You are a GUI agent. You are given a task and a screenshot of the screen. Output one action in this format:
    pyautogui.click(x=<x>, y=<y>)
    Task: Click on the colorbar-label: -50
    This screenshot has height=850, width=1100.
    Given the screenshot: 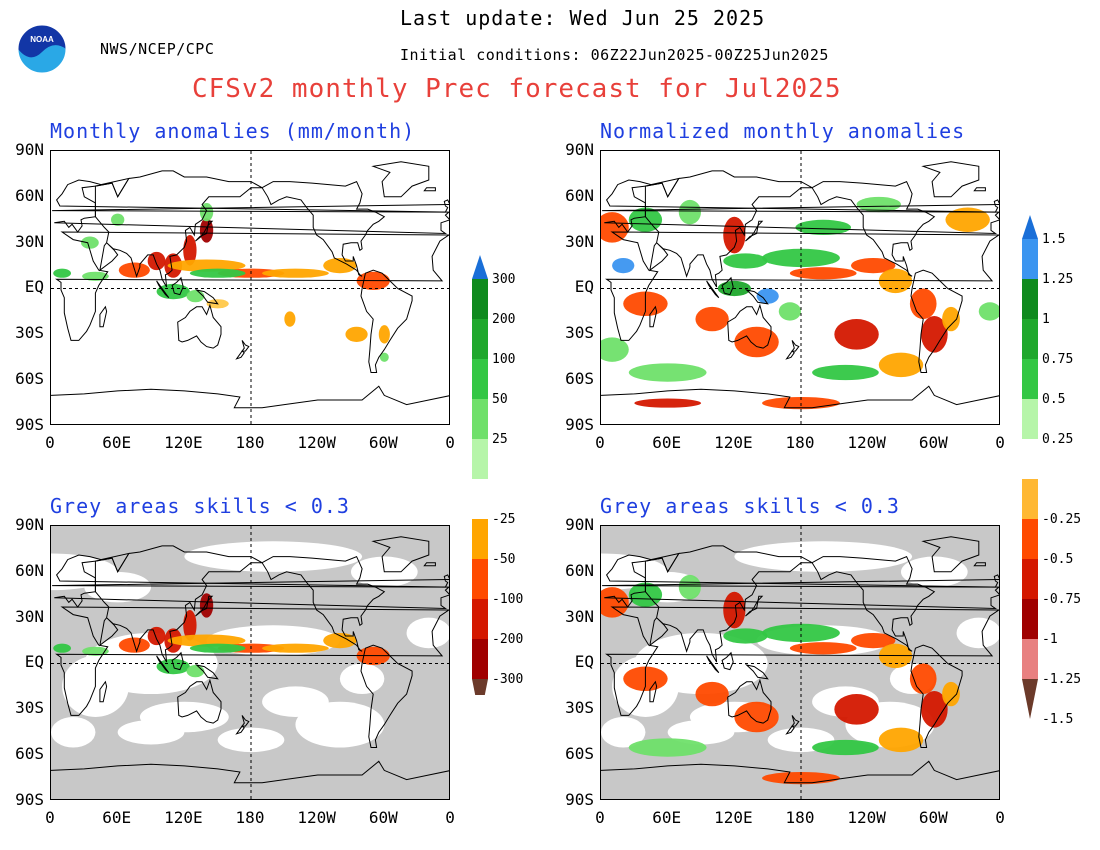 What is the action you would take?
    pyautogui.click(x=503, y=559)
    